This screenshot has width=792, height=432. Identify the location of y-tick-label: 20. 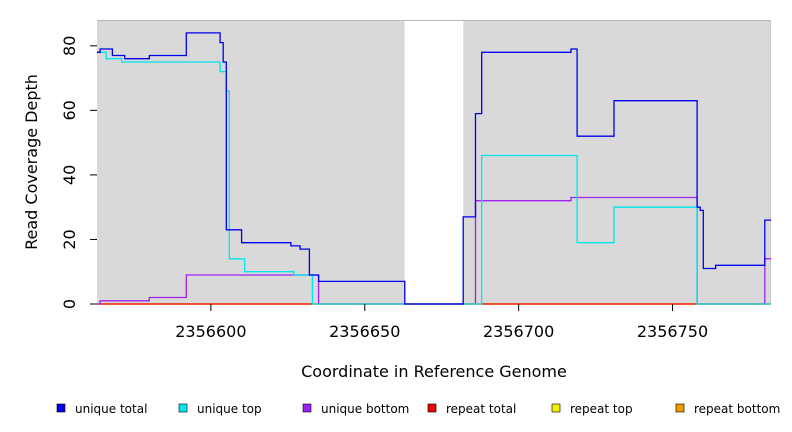
(69, 239).